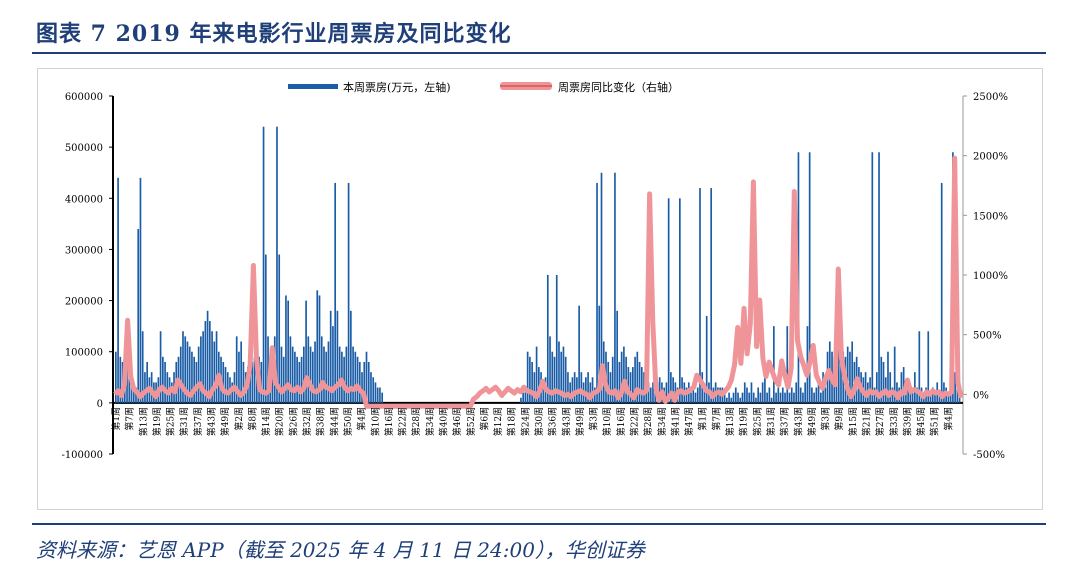 This screenshot has width=1080, height=574. I want to click on x-tick-label: 第49周, so click(225, 421).